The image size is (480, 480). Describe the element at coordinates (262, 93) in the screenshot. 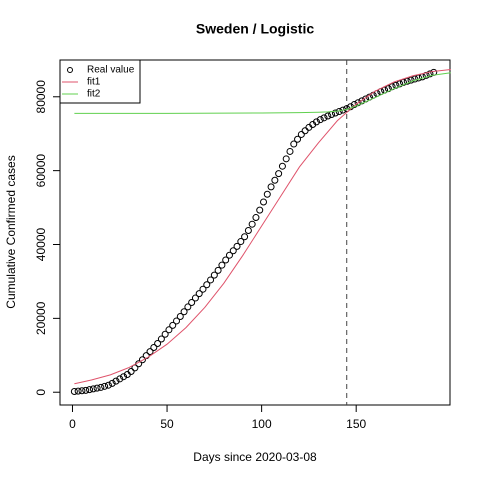

I see `fit-line` at that location.